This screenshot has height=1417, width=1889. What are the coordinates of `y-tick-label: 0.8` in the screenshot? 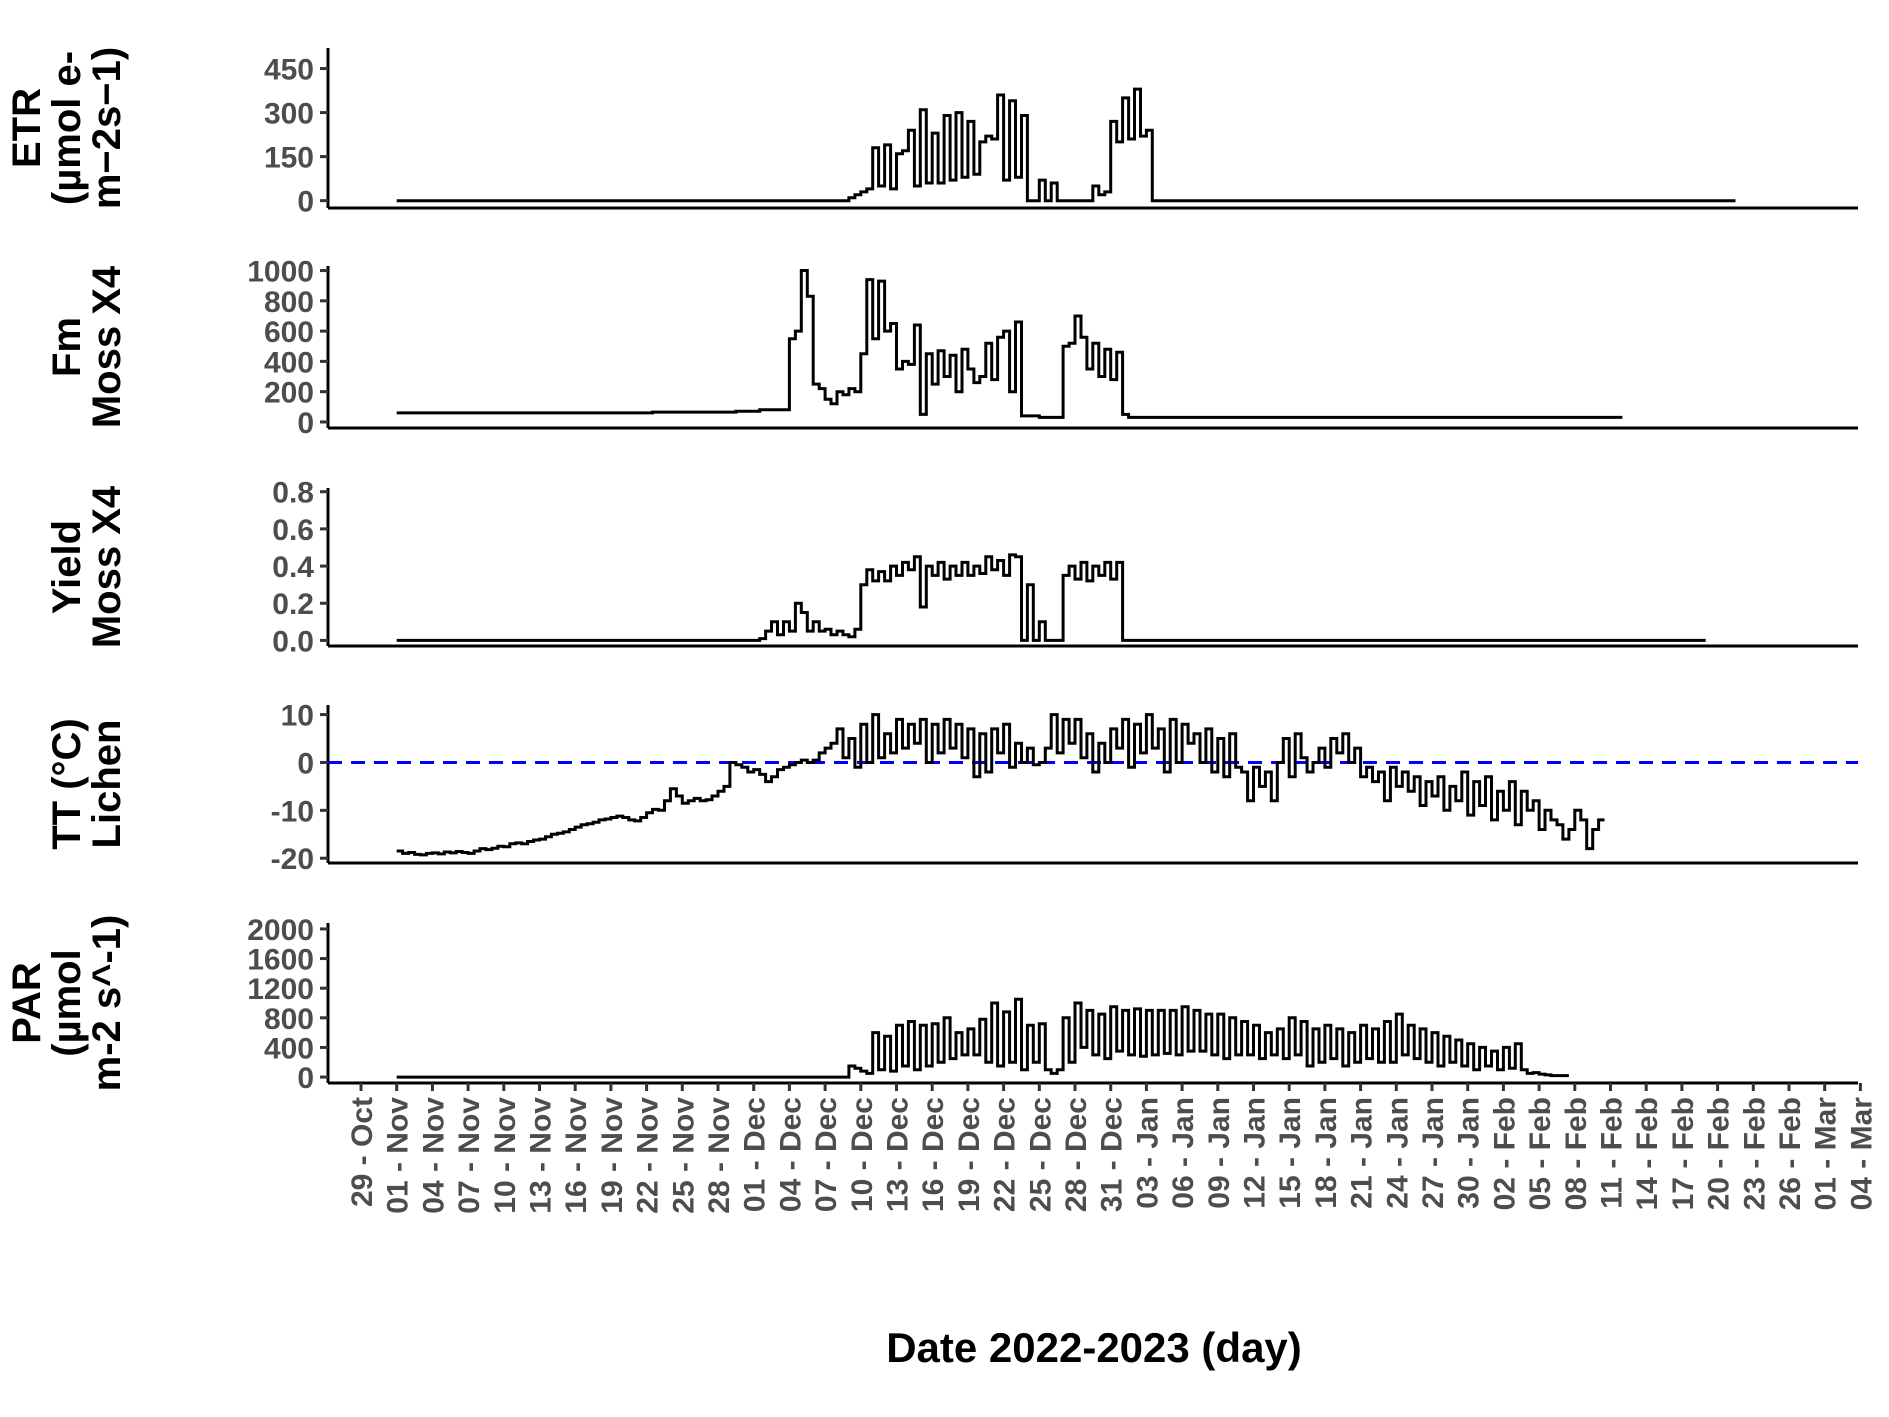 It's located at (293, 493).